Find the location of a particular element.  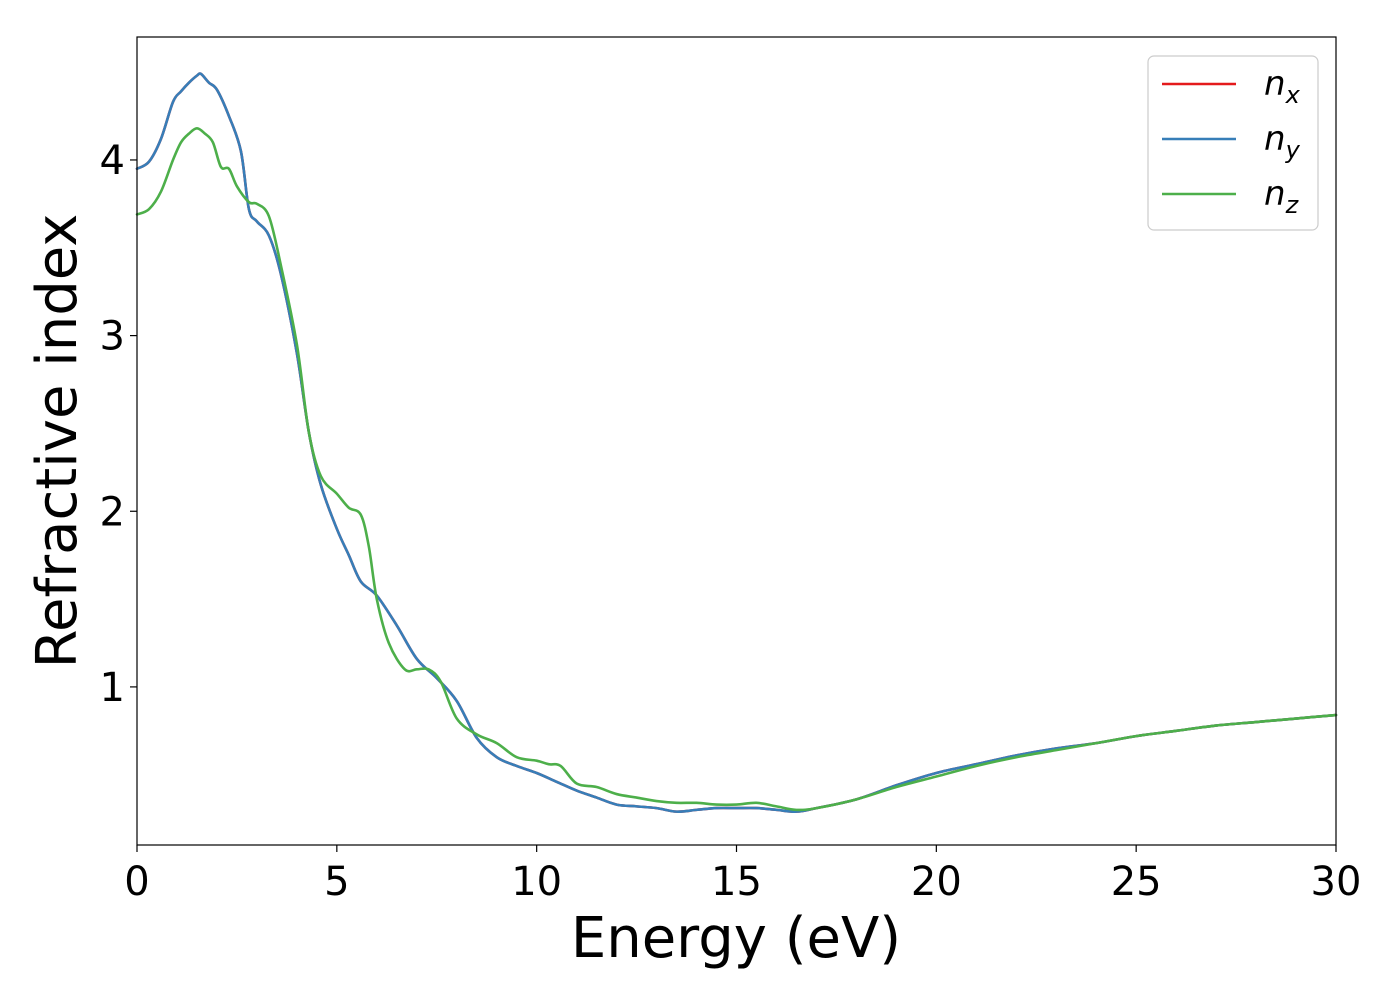

x-tick-label: 0 is located at coordinates (136, 882).